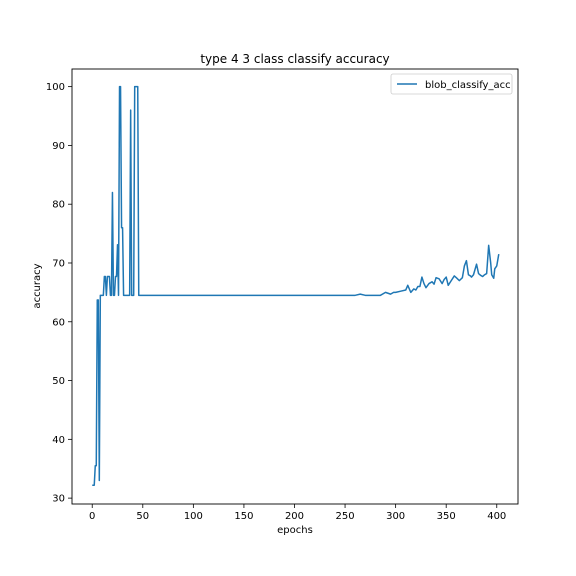 This screenshot has width=576, height=576. What do you see at coordinates (58, 205) in the screenshot?
I see `y-tick-label: 80` at bounding box center [58, 205].